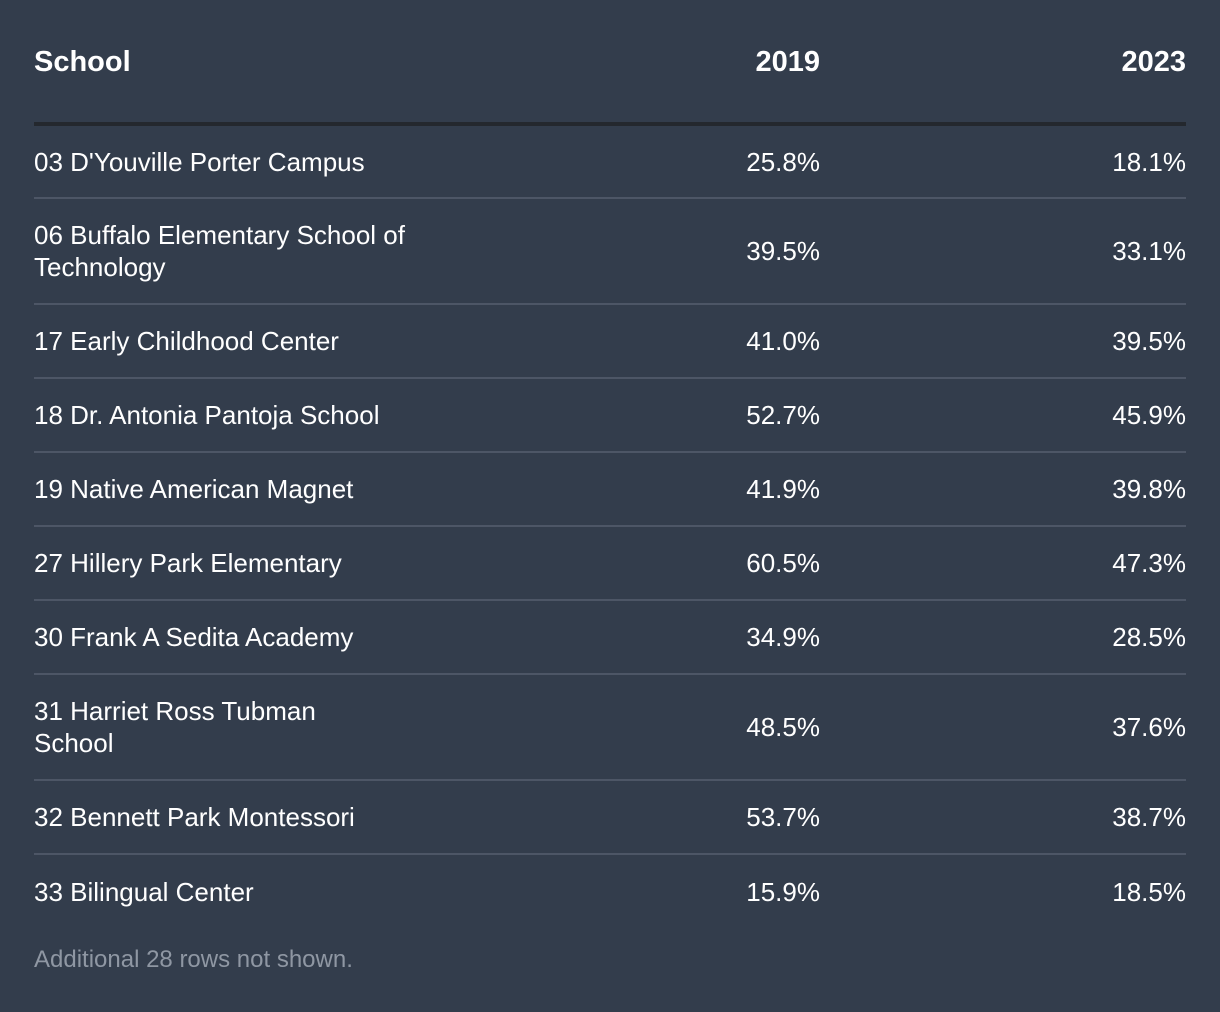  I want to click on school-name-cell: 32 Bennett Park Montessori, so click(344, 817).